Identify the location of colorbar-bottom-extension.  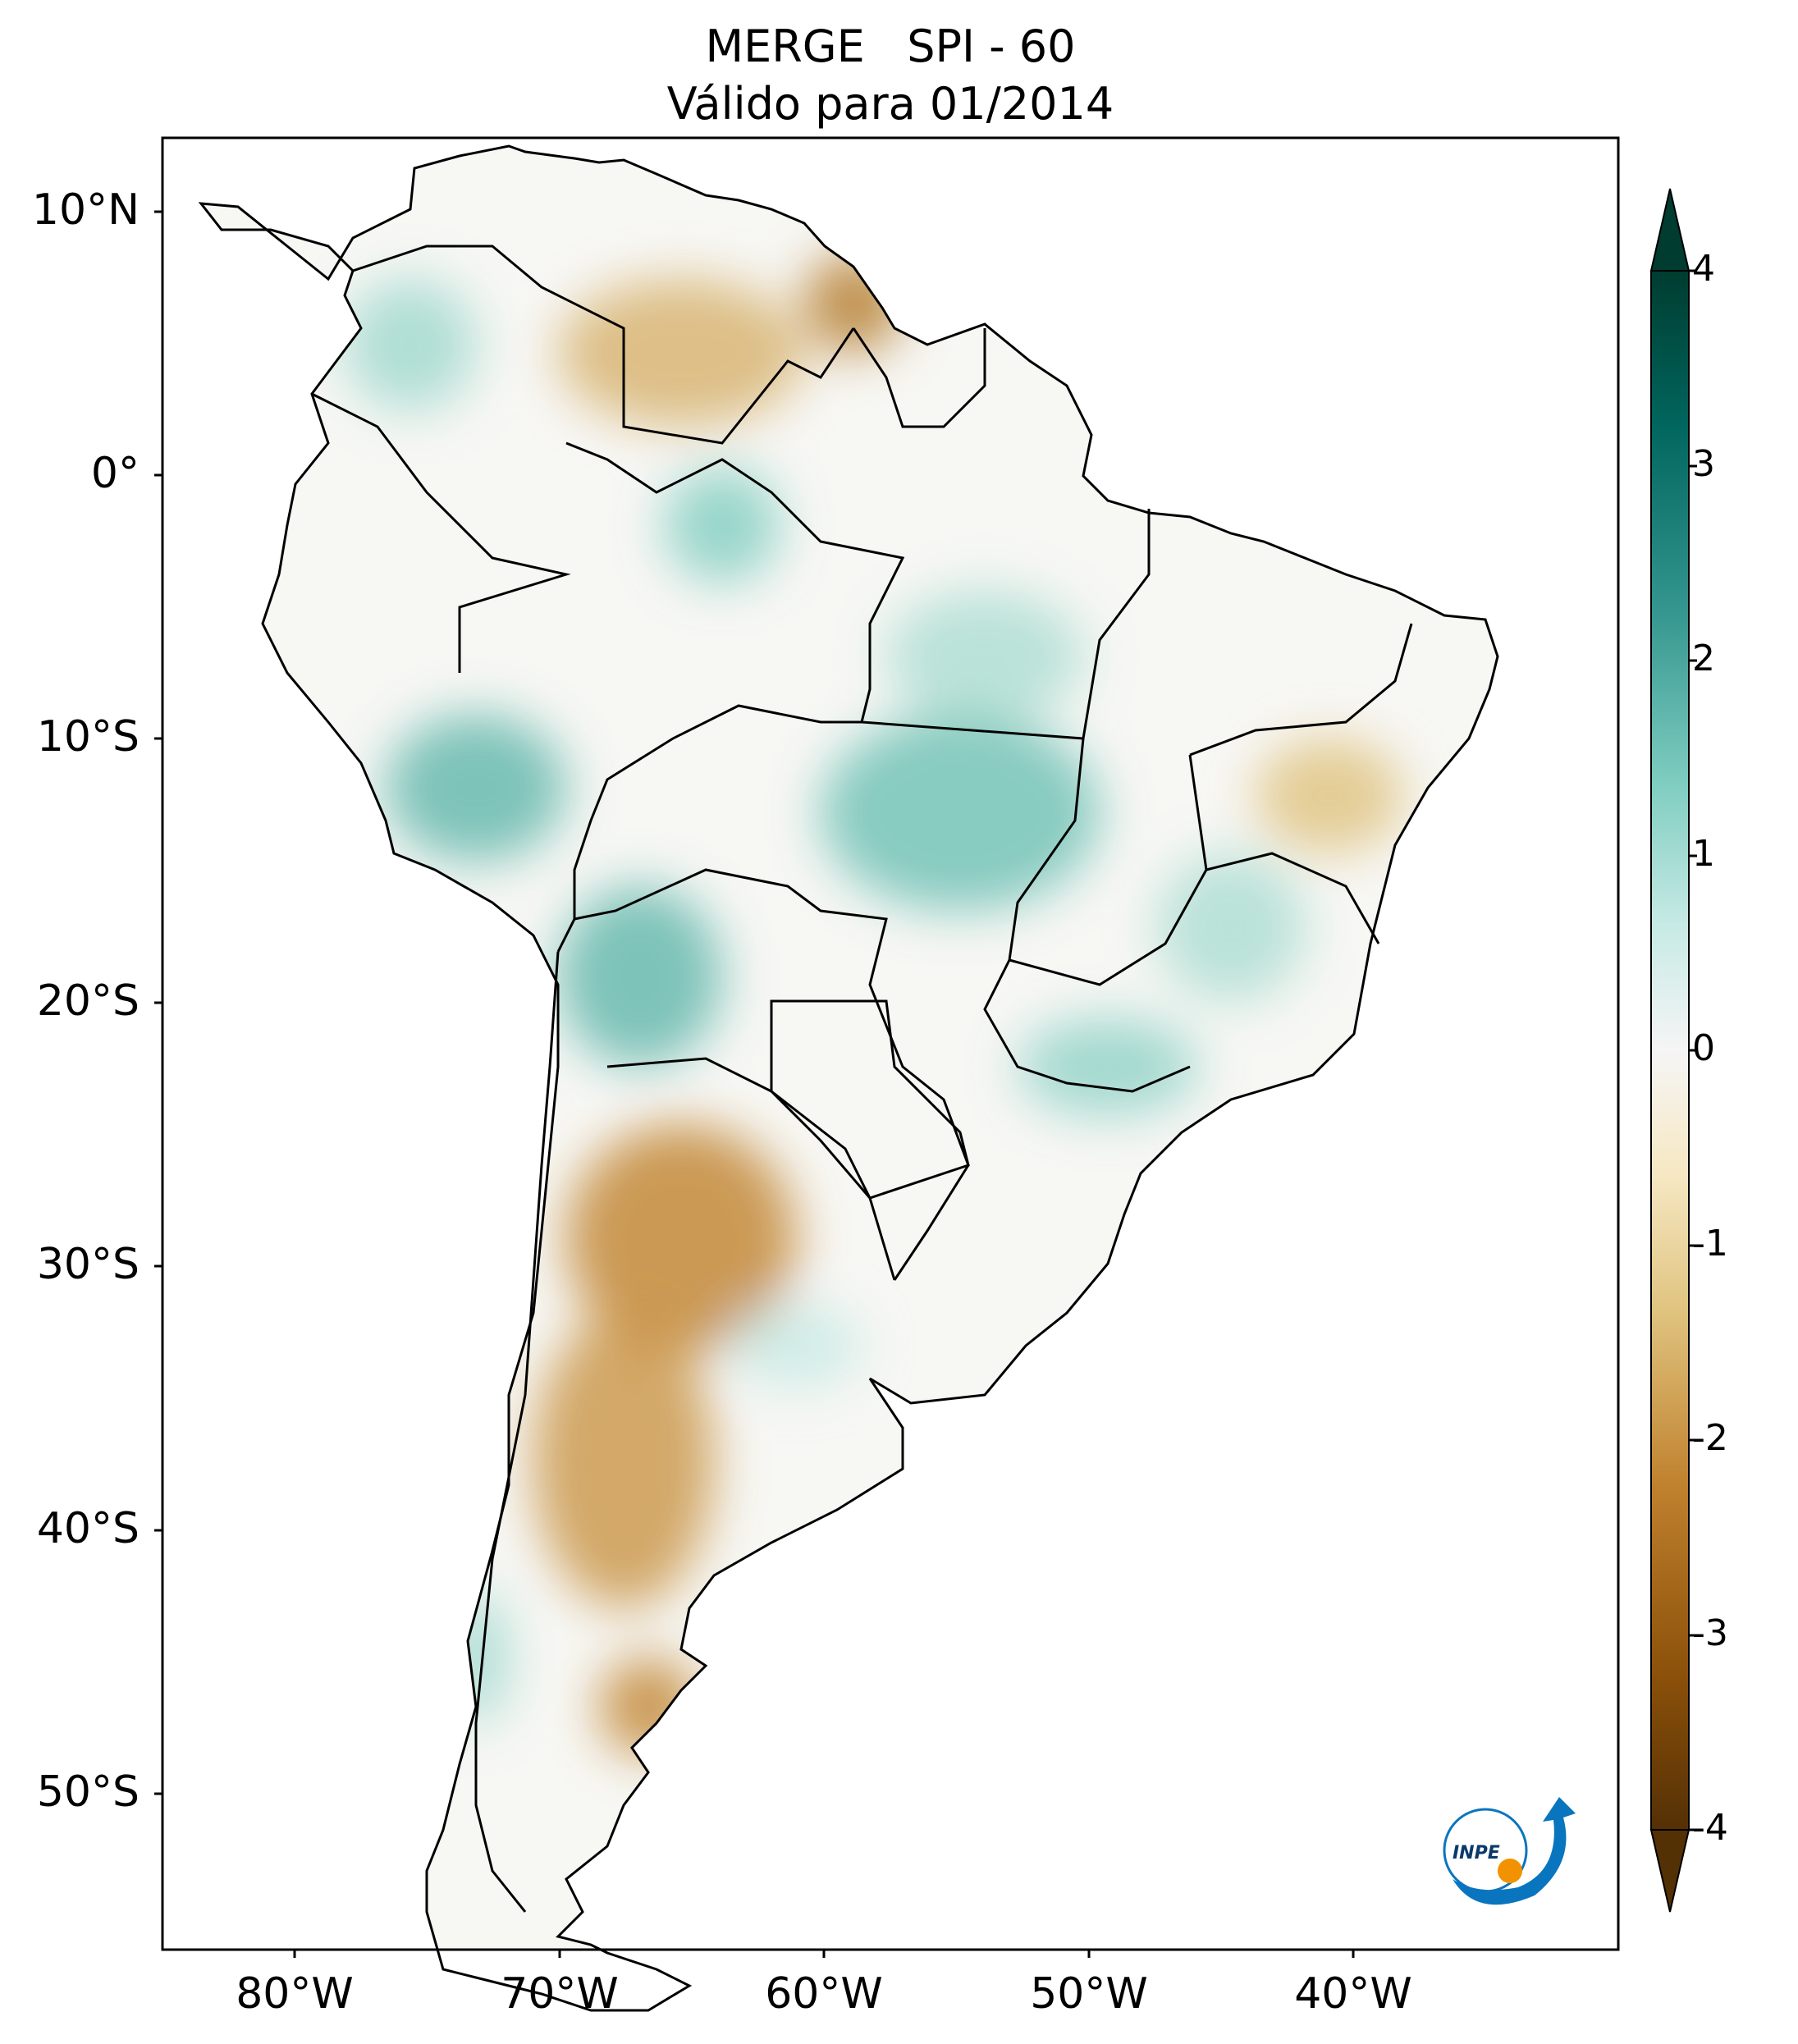
(1669, 1871).